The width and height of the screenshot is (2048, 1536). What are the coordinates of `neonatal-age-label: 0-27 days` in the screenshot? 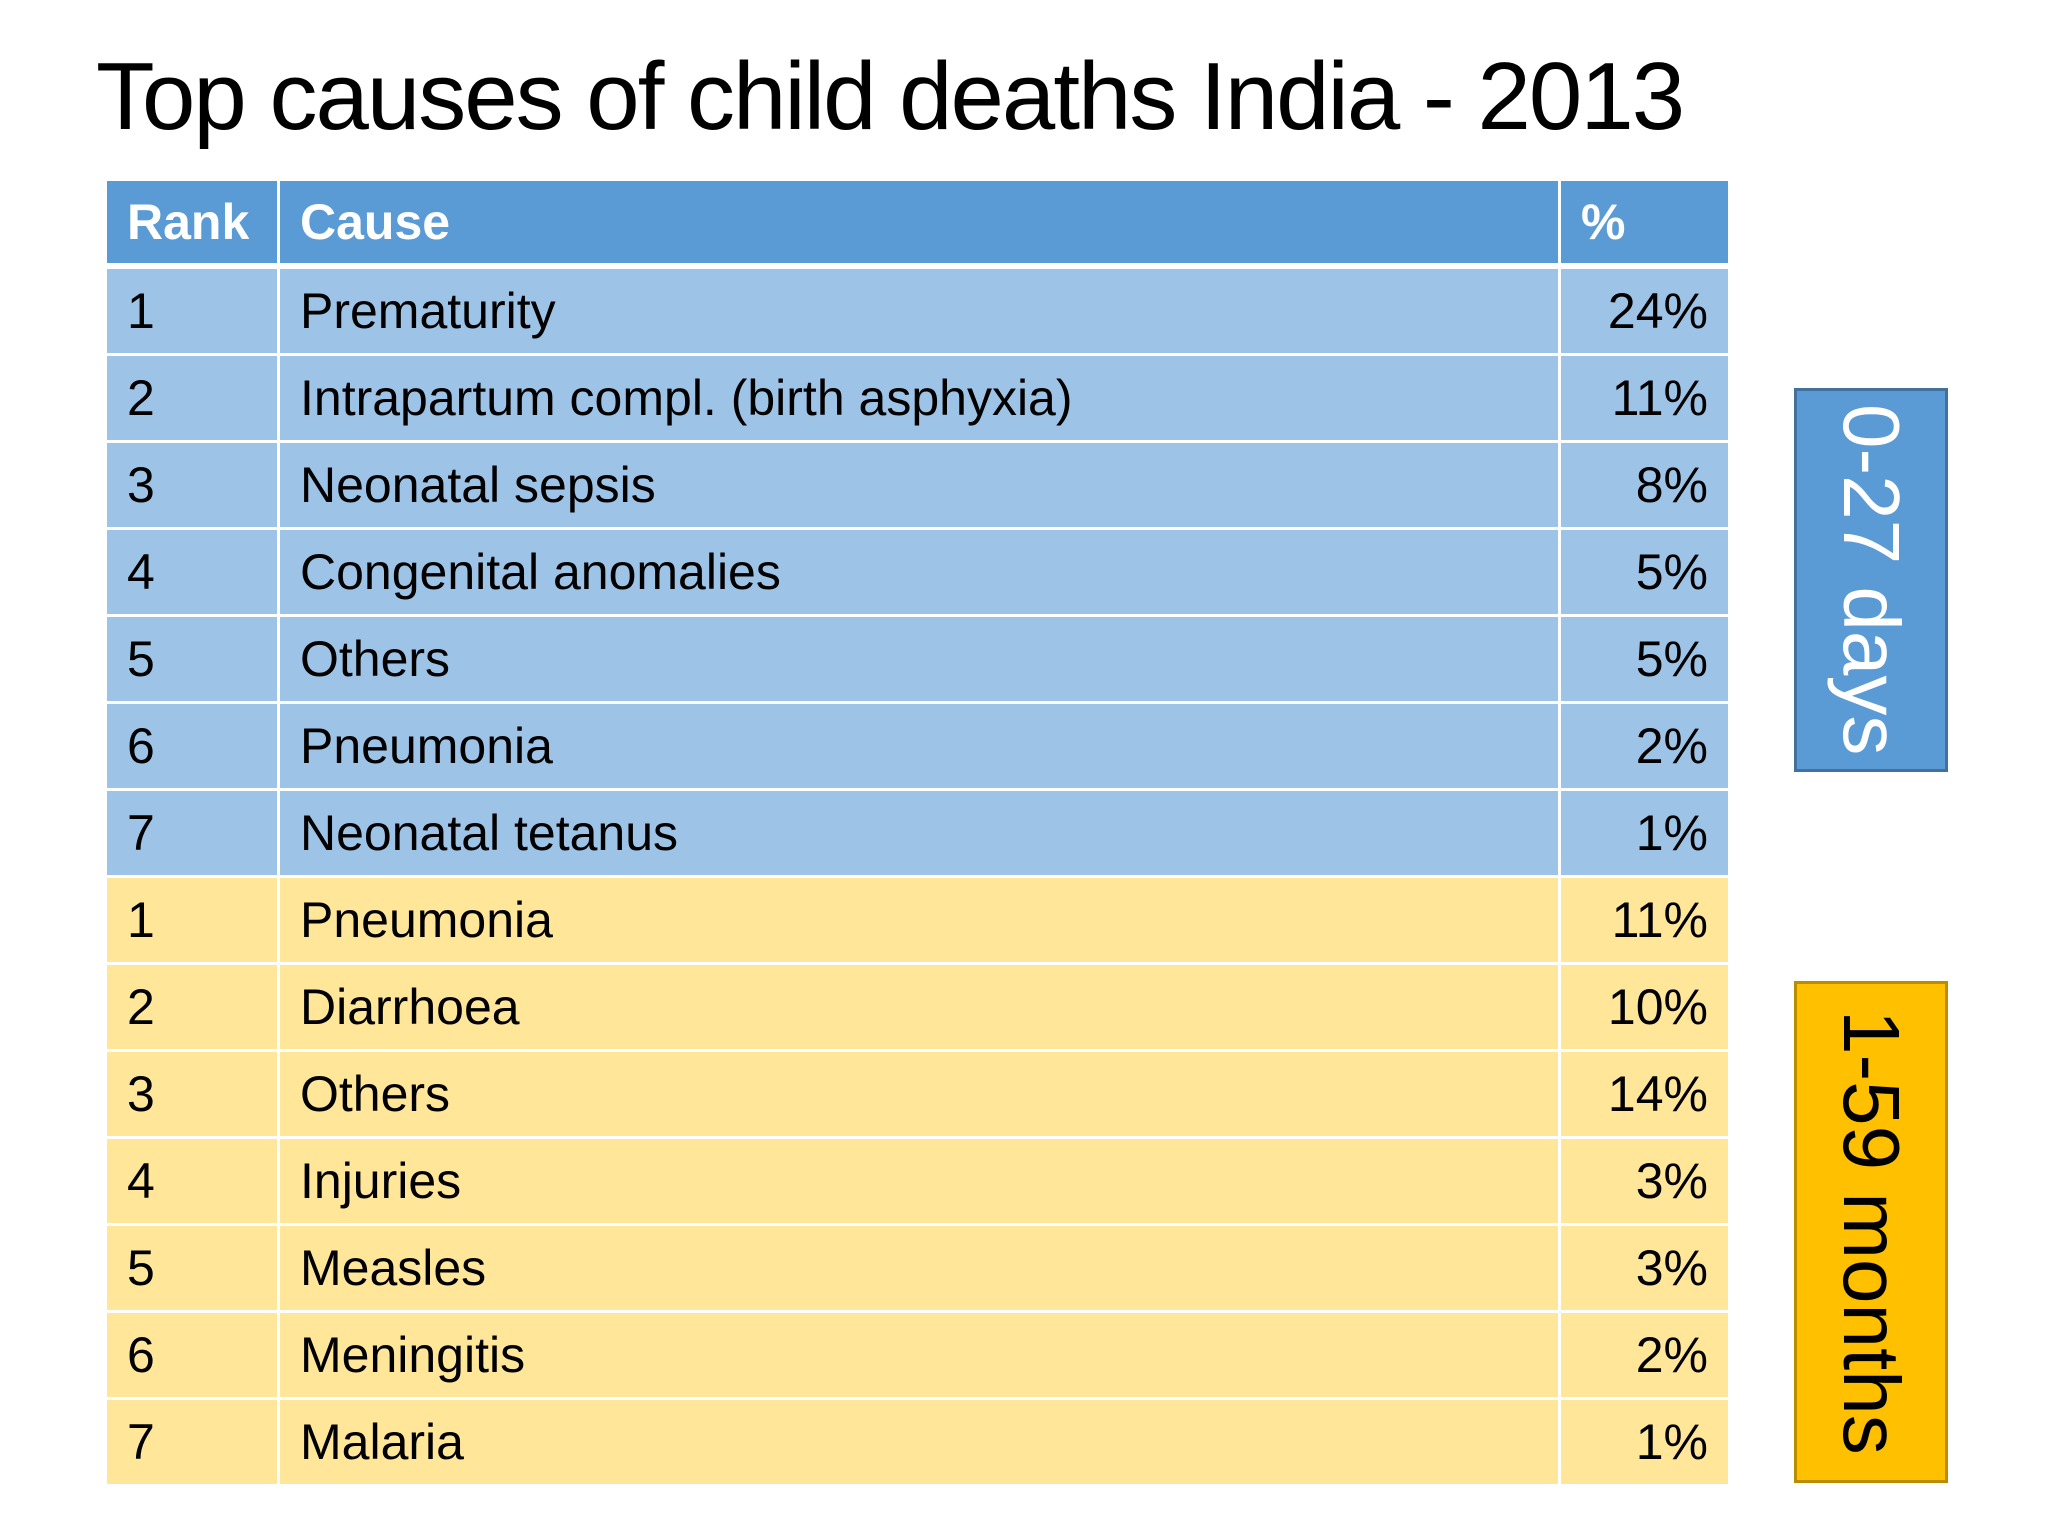 It's located at (1871, 580).